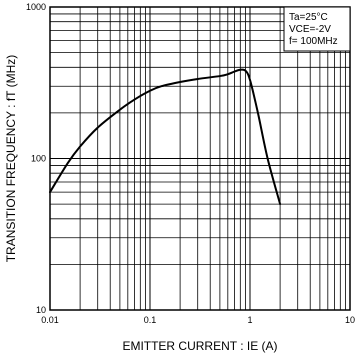 The image size is (361, 358). I want to click on condition-temperature: Ta=25°C, so click(308, 17).